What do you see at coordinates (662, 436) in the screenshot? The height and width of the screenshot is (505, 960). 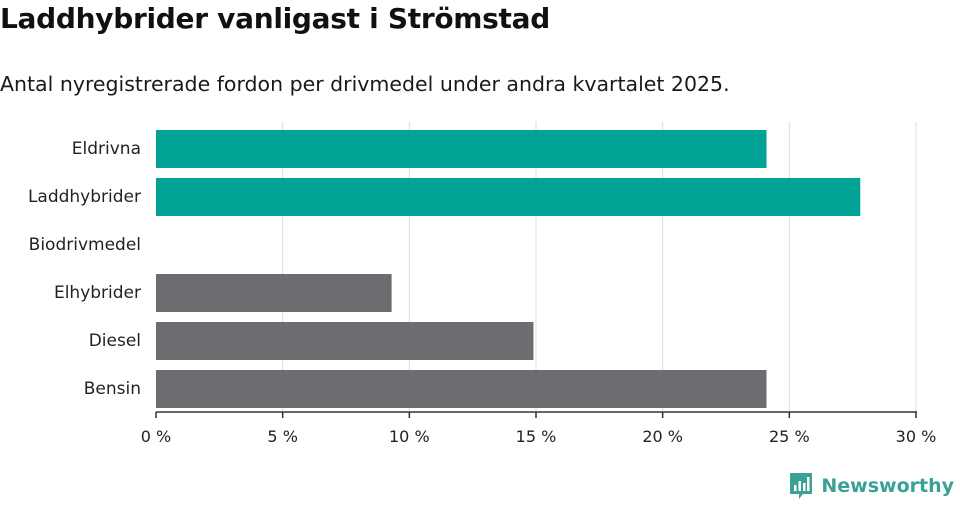 I see `x-tick-label: 20 %` at bounding box center [662, 436].